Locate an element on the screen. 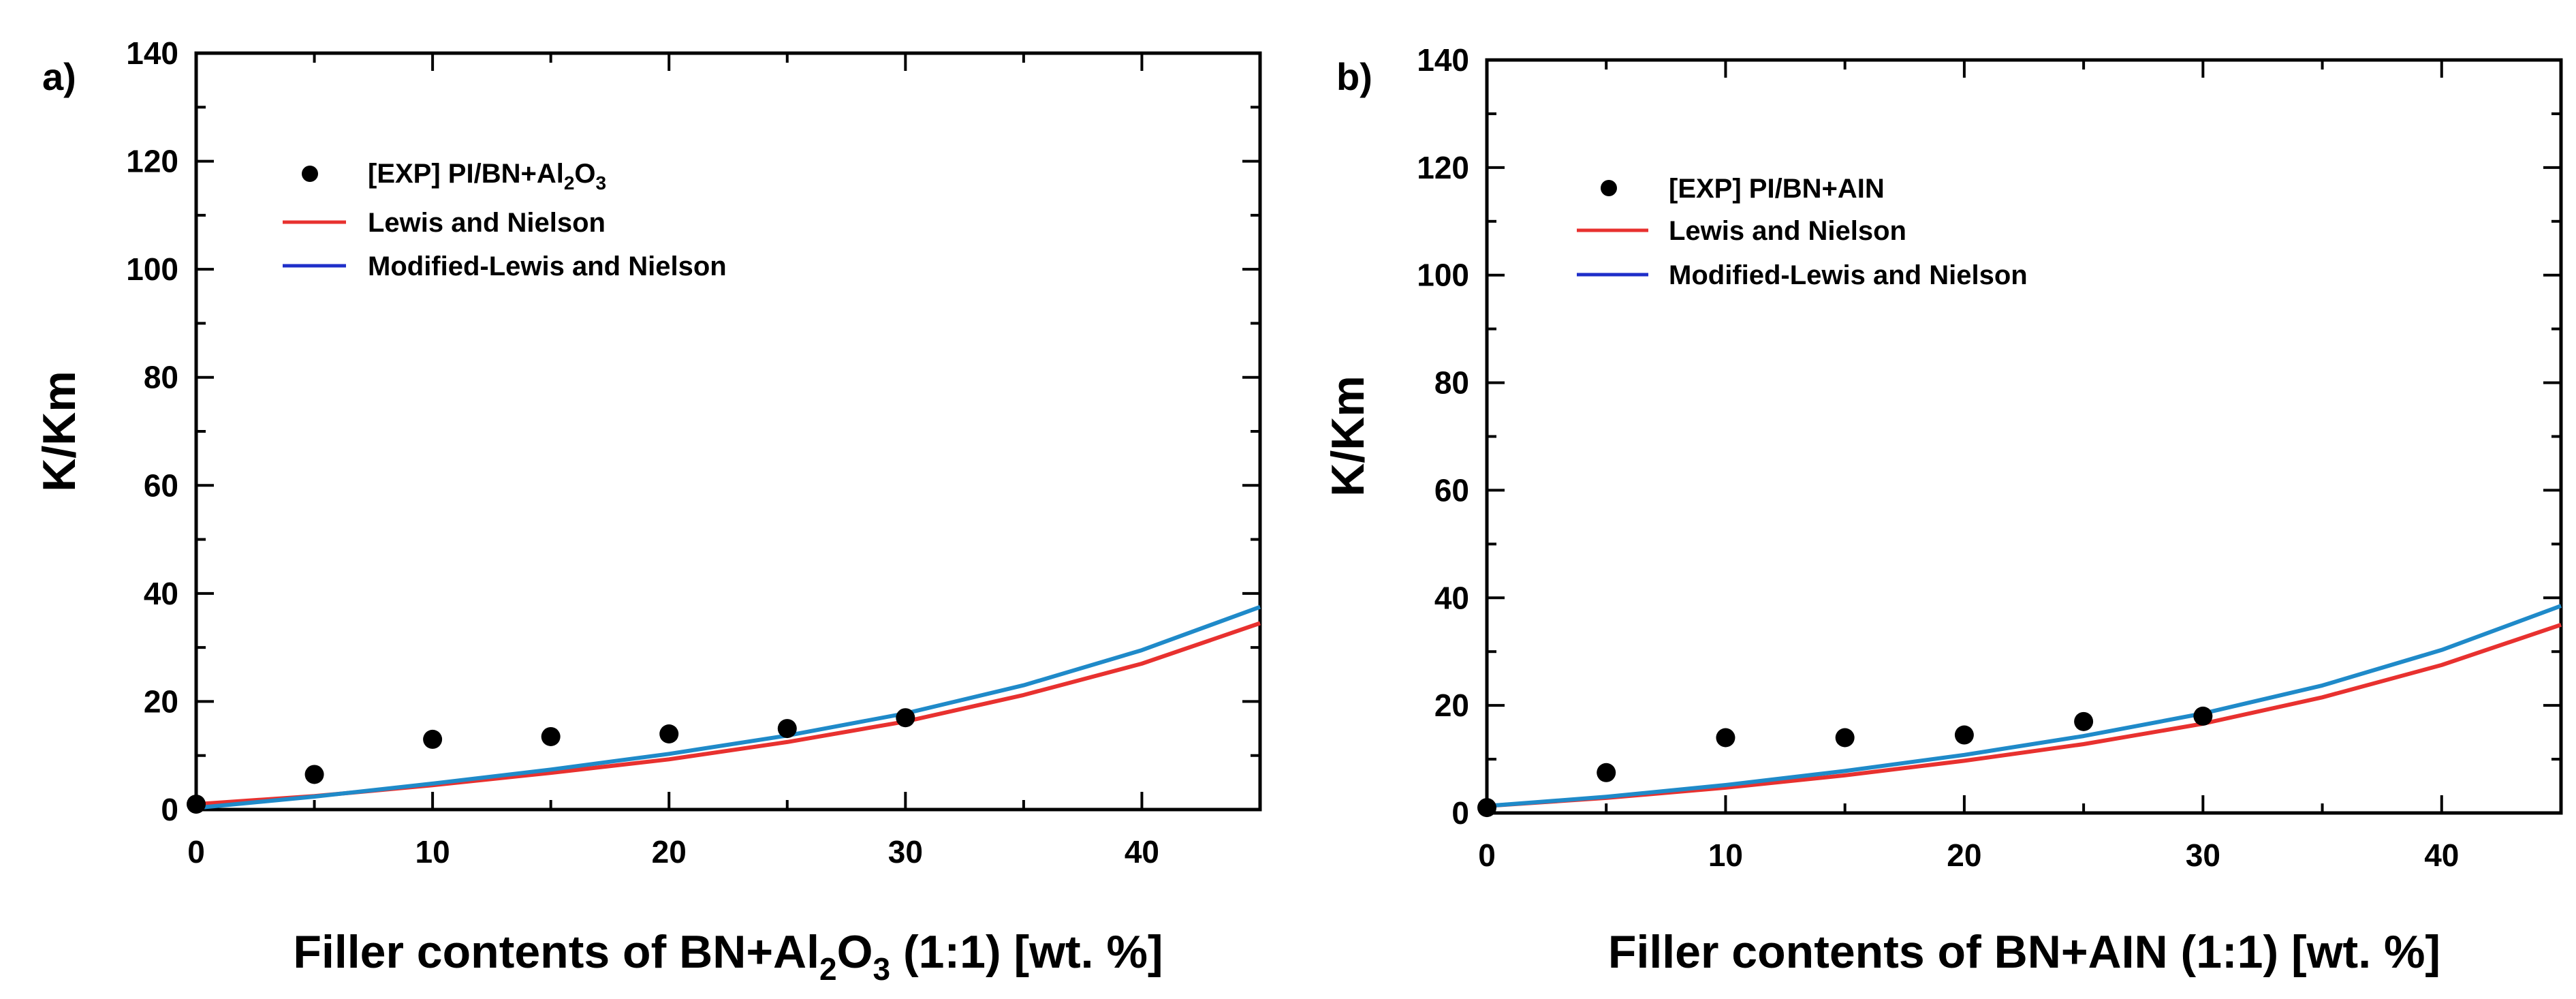  y-tick-label-b: 60 is located at coordinates (1451, 490).